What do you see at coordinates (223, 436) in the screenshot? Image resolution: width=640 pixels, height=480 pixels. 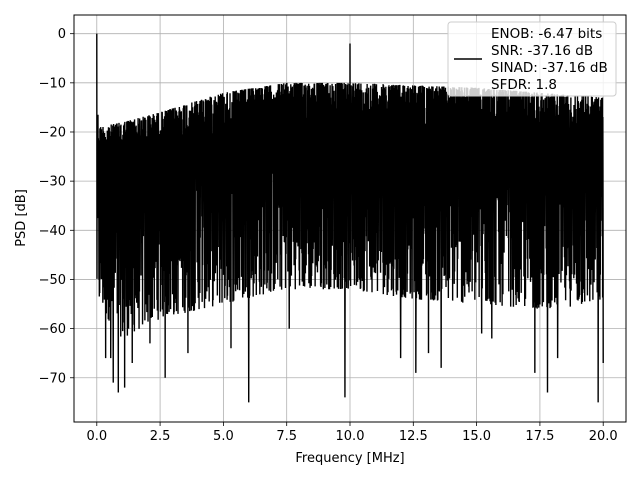 I see `x-tick-label: 5.0` at bounding box center [223, 436].